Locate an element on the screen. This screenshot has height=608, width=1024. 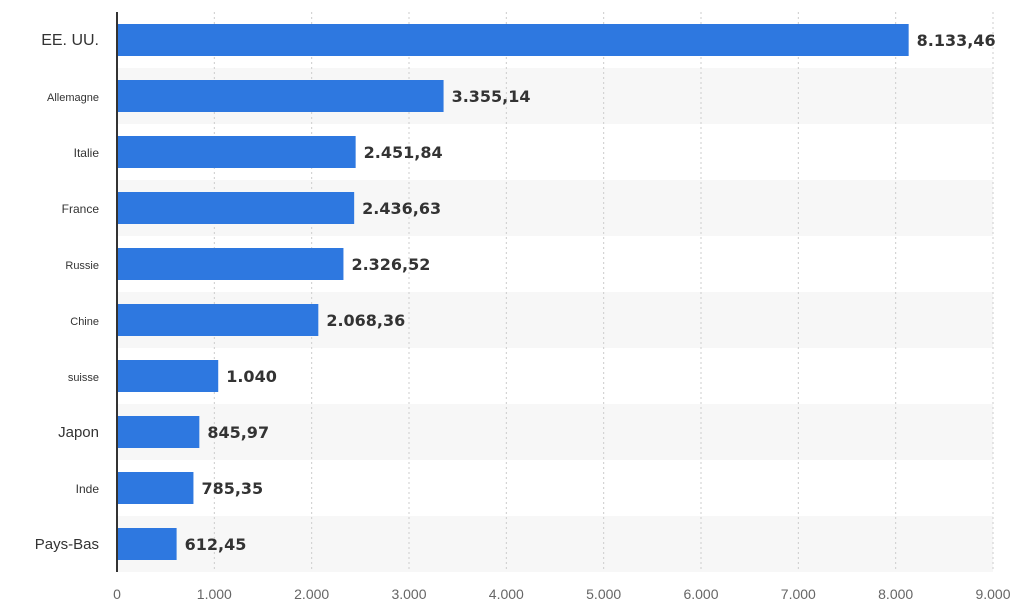
x-tick-label: 9.000 is located at coordinates (992, 594).